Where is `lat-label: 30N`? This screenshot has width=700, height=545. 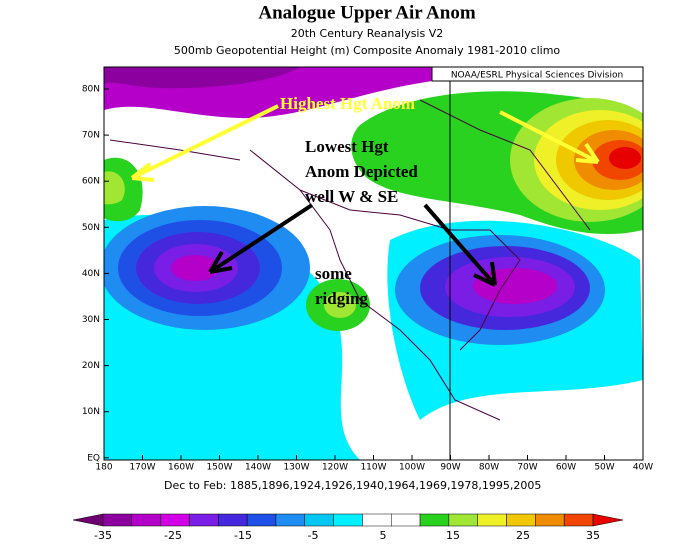 lat-label: 30N is located at coordinates (91, 320).